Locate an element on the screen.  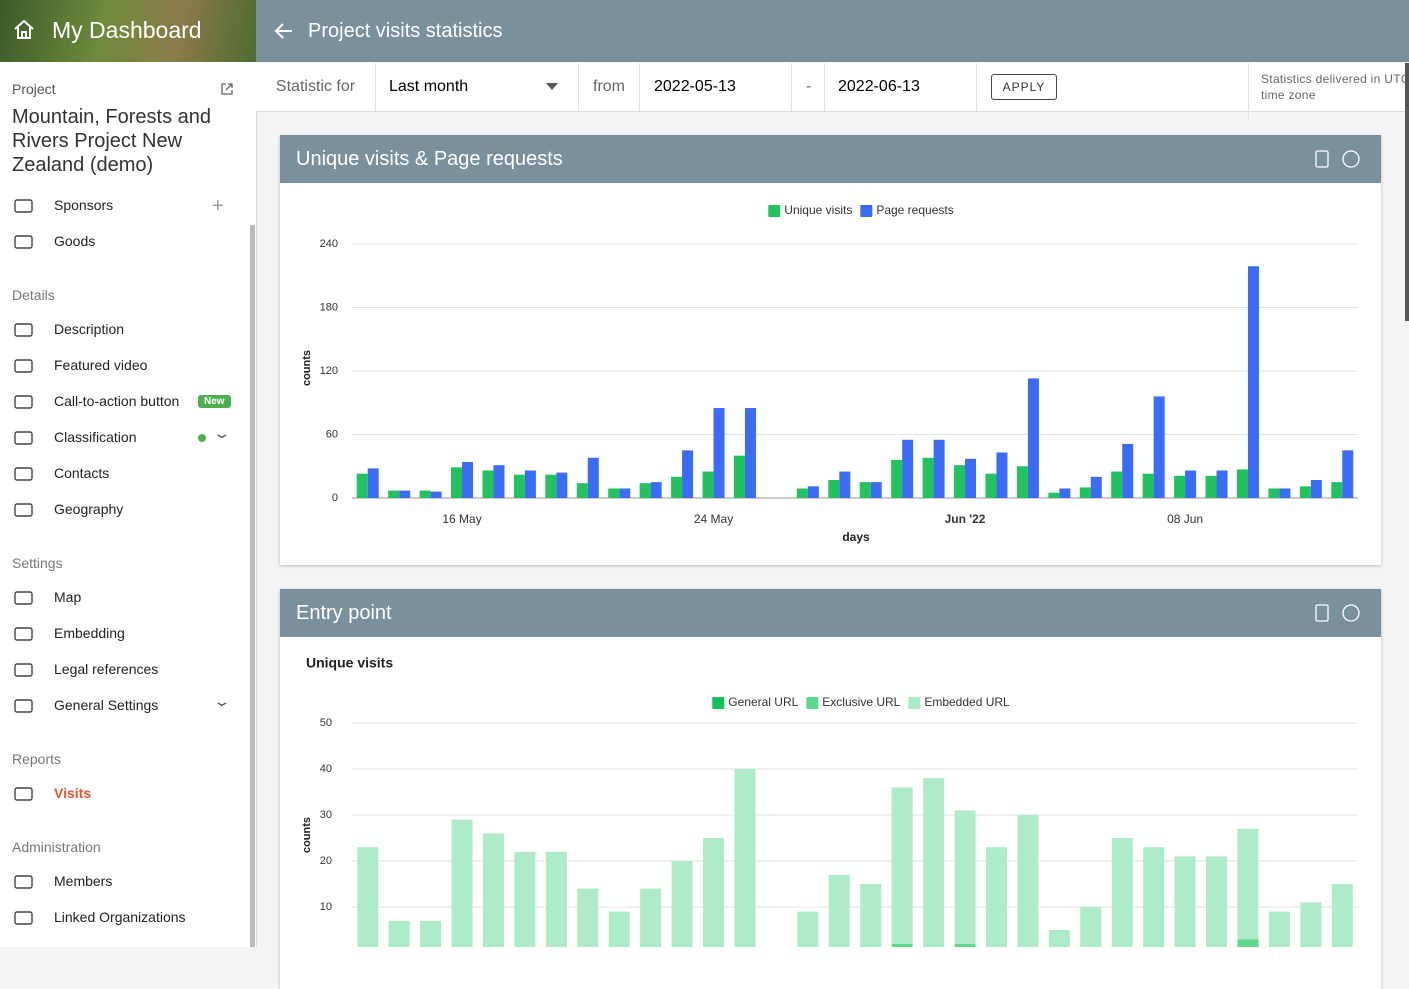
legend-label: General URL is located at coordinates (763, 702).